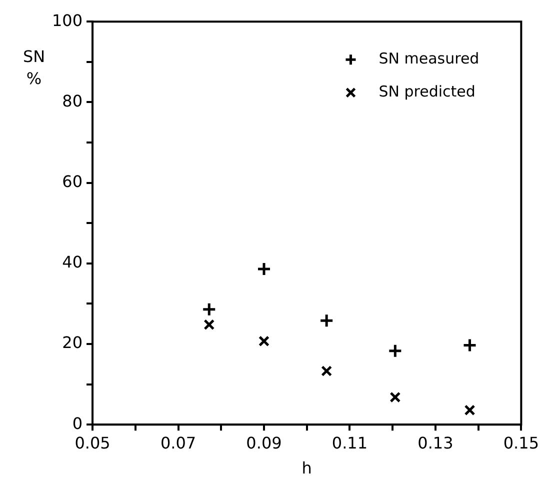 The width and height of the screenshot is (551, 493). I want to click on y-tick-label: 0, so click(77, 423).